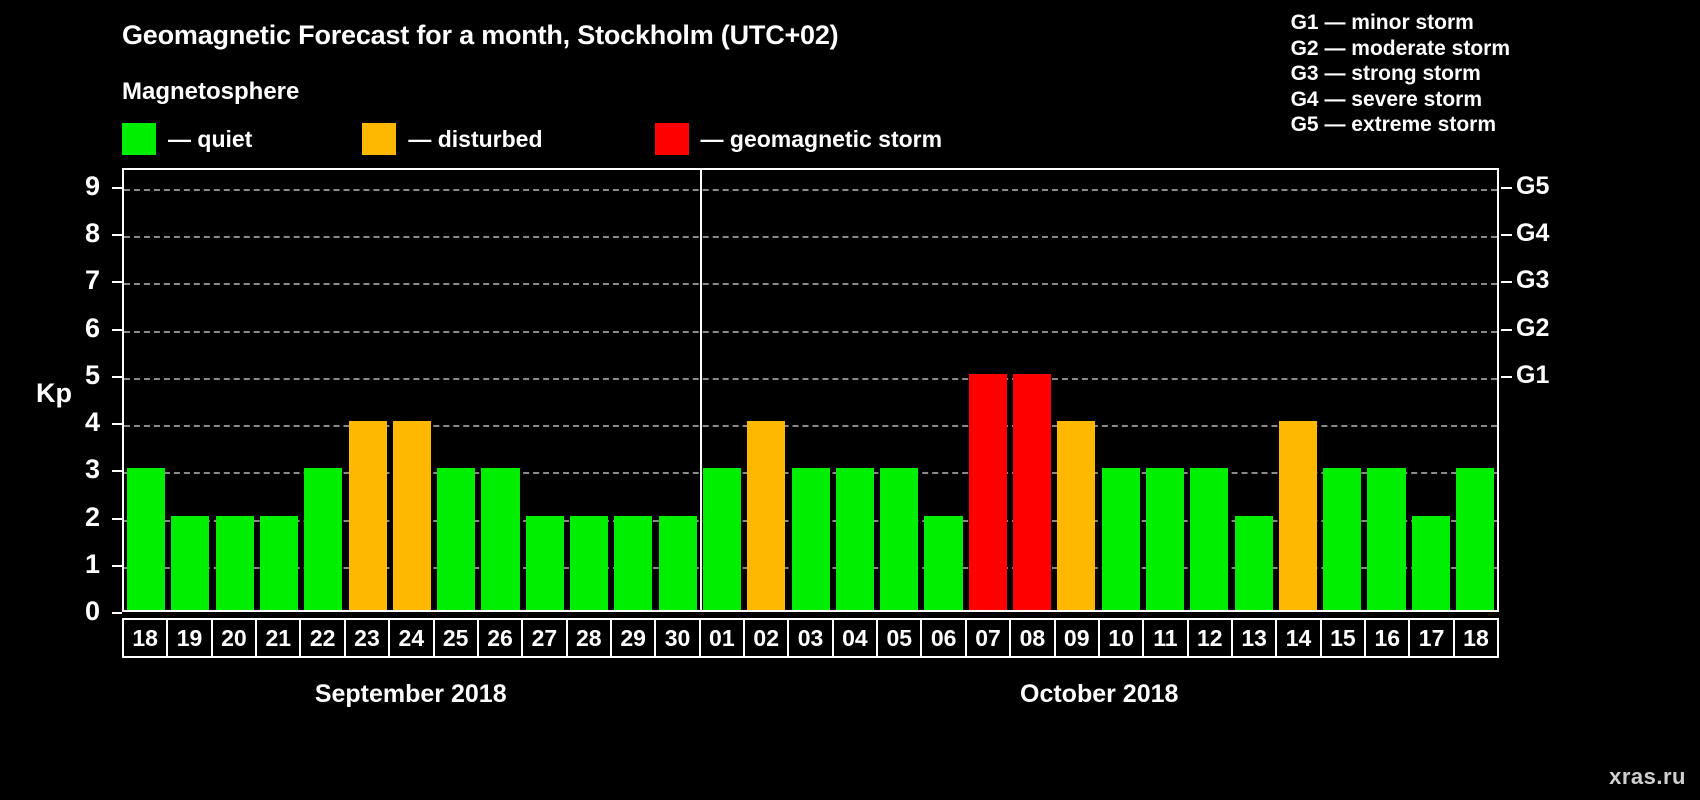  What do you see at coordinates (92, 185) in the screenshot?
I see `y-tick-label: 9` at bounding box center [92, 185].